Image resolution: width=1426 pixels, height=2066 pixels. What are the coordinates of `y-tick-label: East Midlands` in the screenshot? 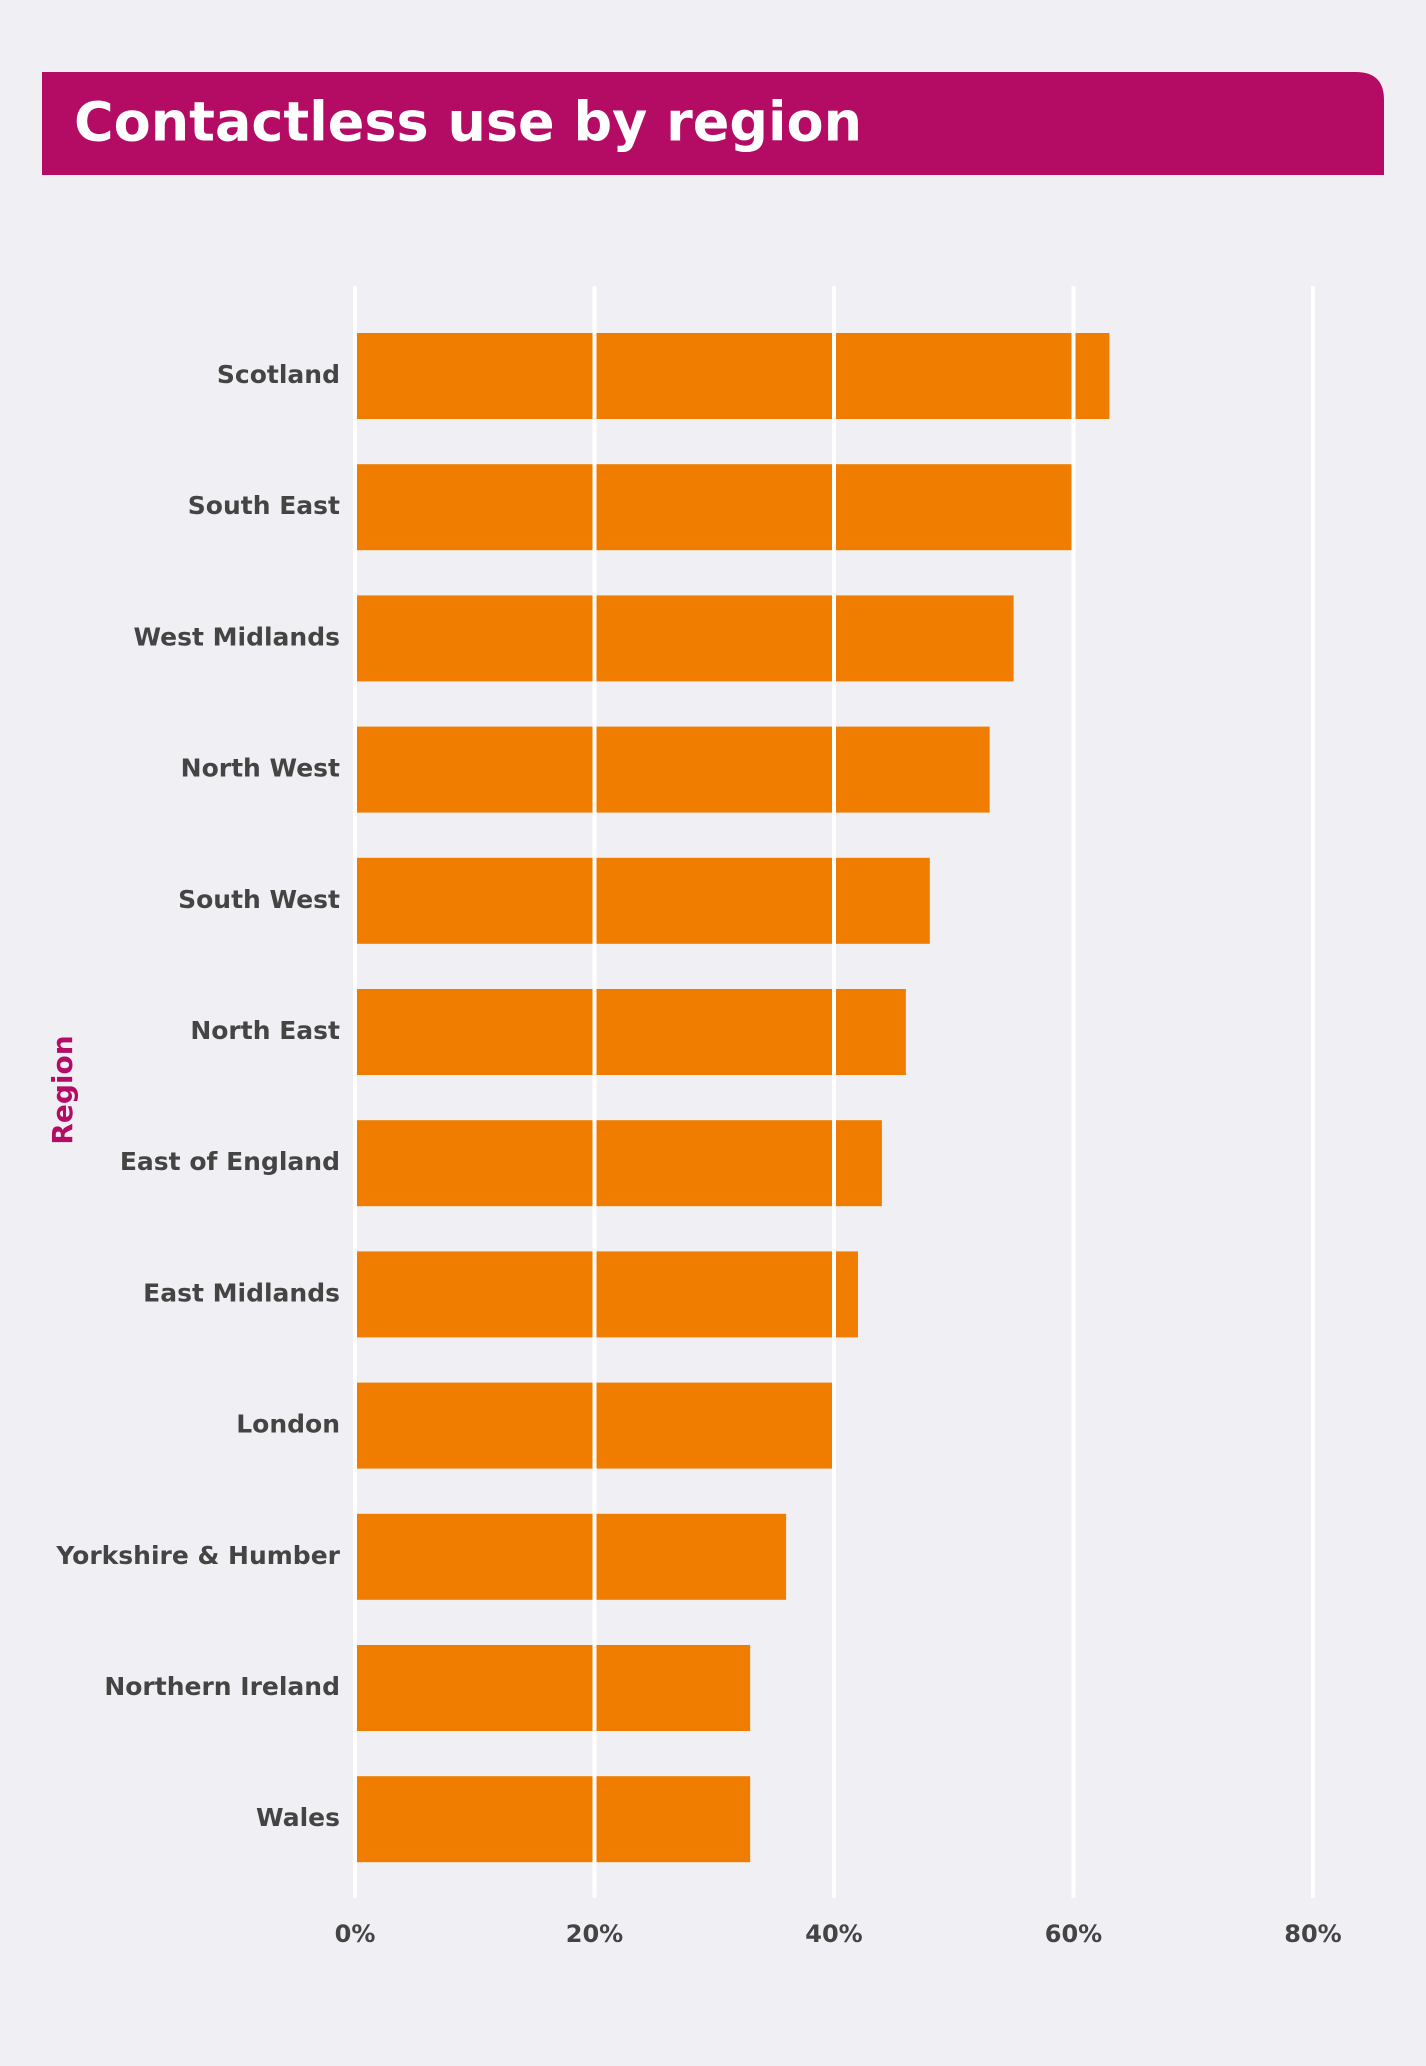 It's located at (241, 1292).